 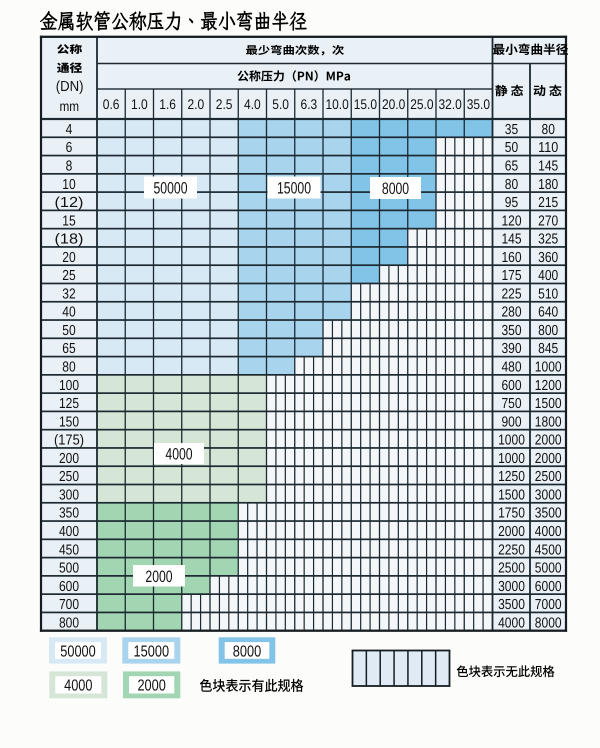 What do you see at coordinates (511, 514) in the screenshot?
I see `svg-text: 1750` at bounding box center [511, 514].